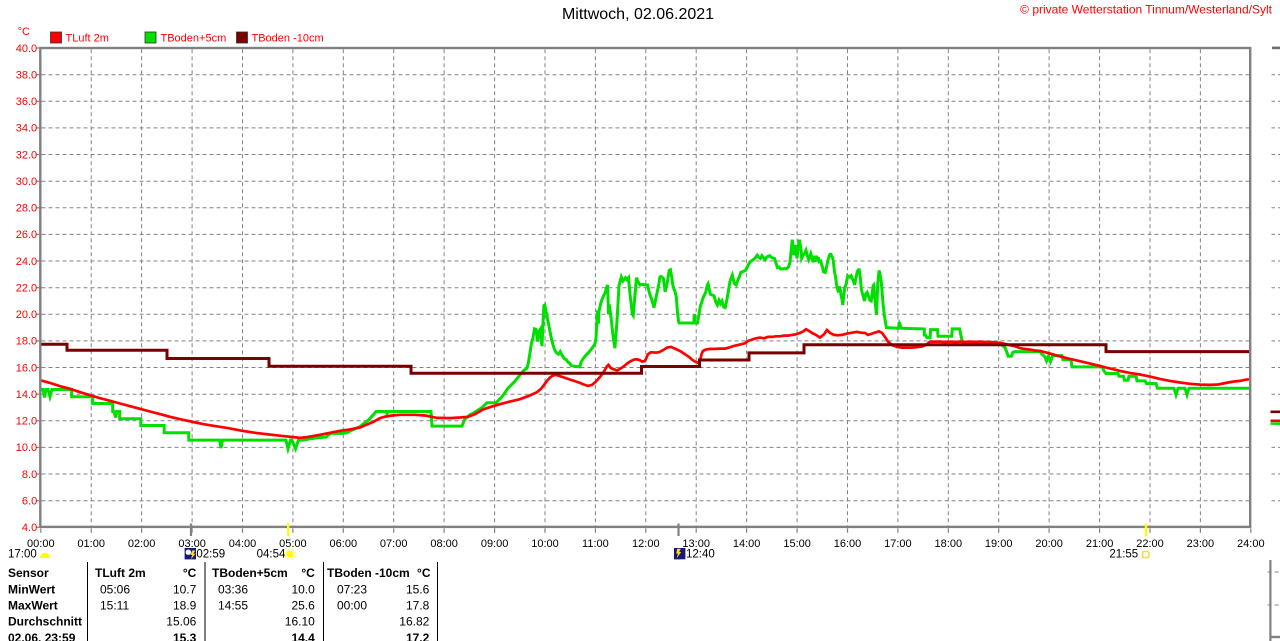  What do you see at coordinates (28, 573) in the screenshot?
I see `svg-text: Sensor` at bounding box center [28, 573].